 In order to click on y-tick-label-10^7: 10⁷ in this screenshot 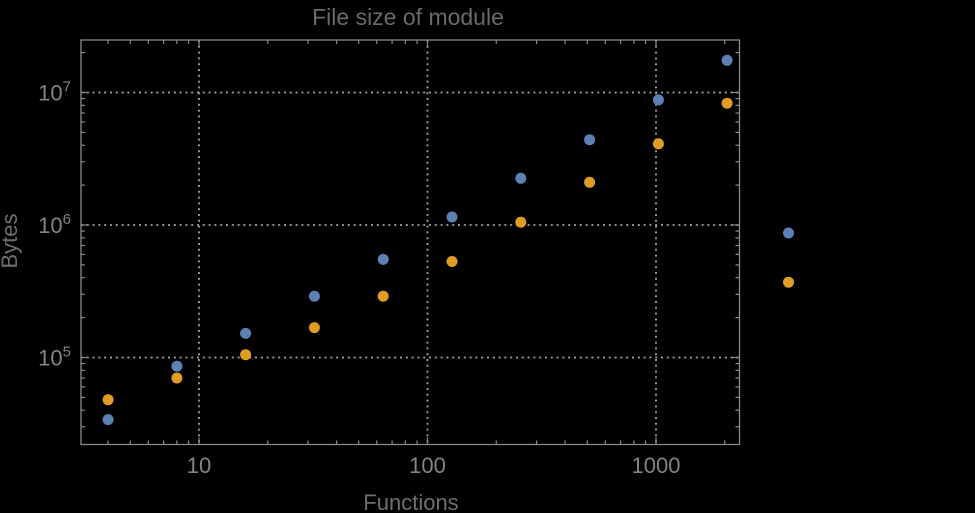, I will do `click(54, 92)`.